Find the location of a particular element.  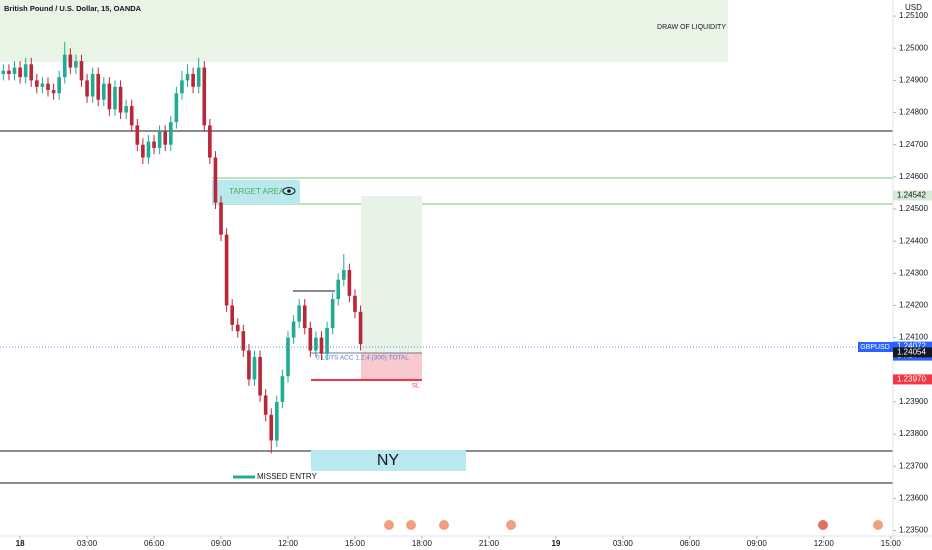

y-tick-label: 1.24400 is located at coordinates (913, 240).